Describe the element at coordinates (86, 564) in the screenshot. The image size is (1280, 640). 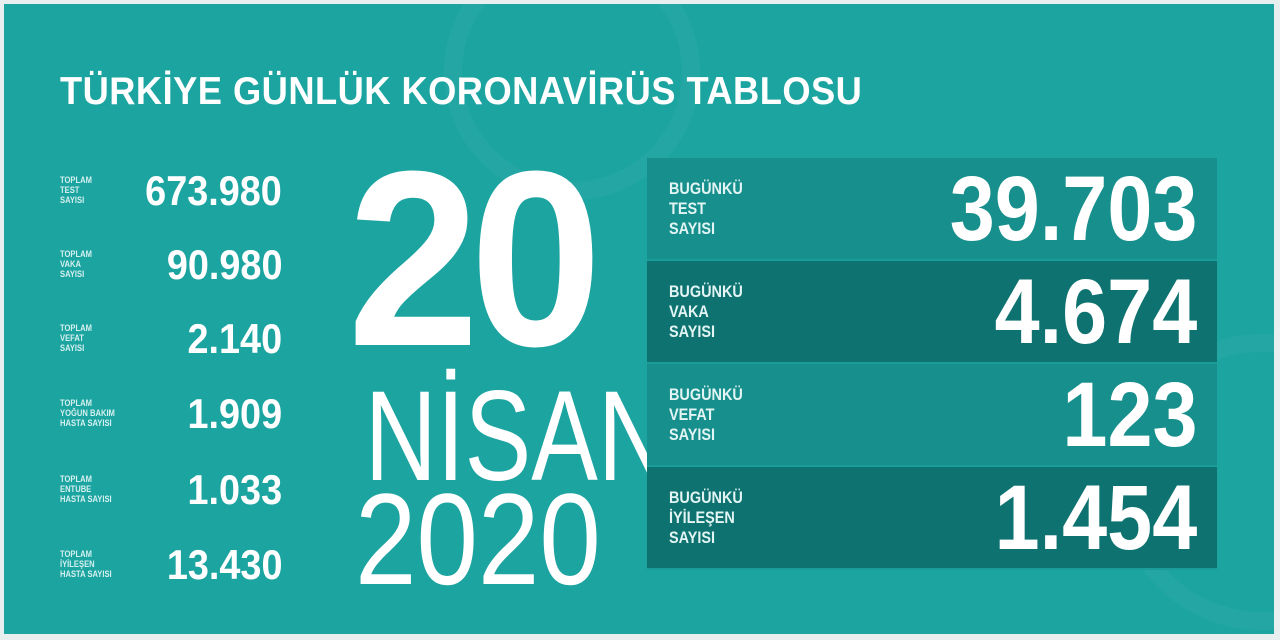
I see `total-label: TOPLAM İYİLEŞEN HASTA SAYISI` at that location.